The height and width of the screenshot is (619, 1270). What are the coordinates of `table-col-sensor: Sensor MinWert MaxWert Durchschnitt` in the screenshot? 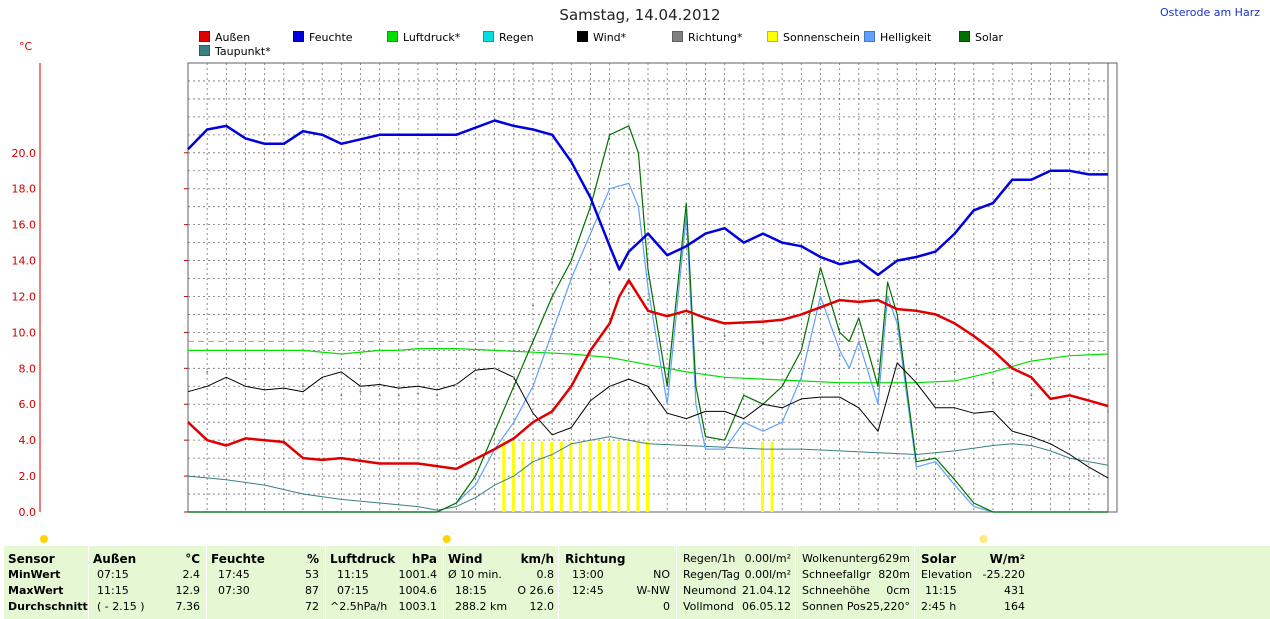 It's located at (46, 582).